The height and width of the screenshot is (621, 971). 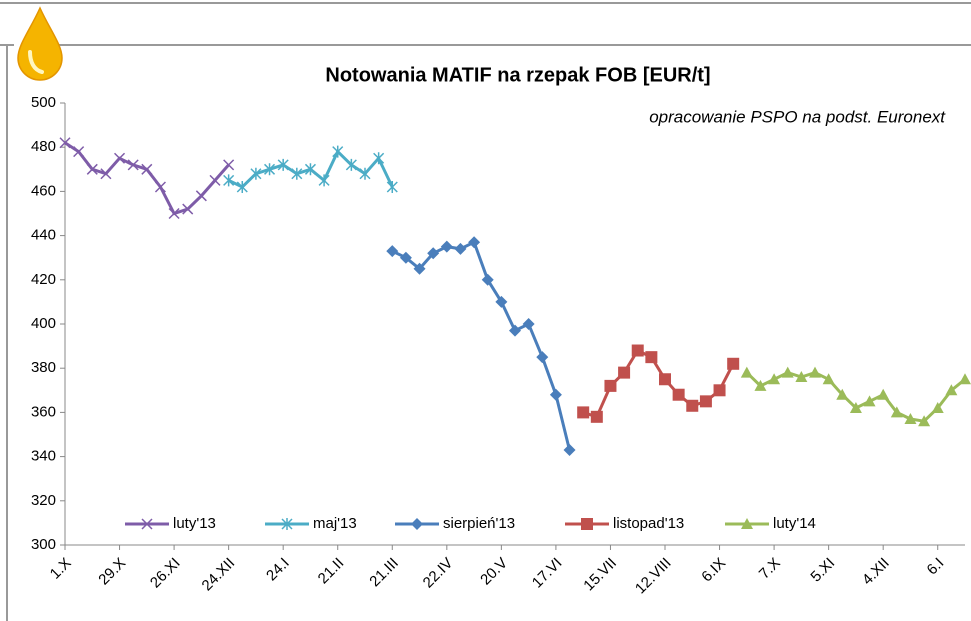 What do you see at coordinates (219, 575) in the screenshot?
I see `x-tick-label: 24.XII` at bounding box center [219, 575].